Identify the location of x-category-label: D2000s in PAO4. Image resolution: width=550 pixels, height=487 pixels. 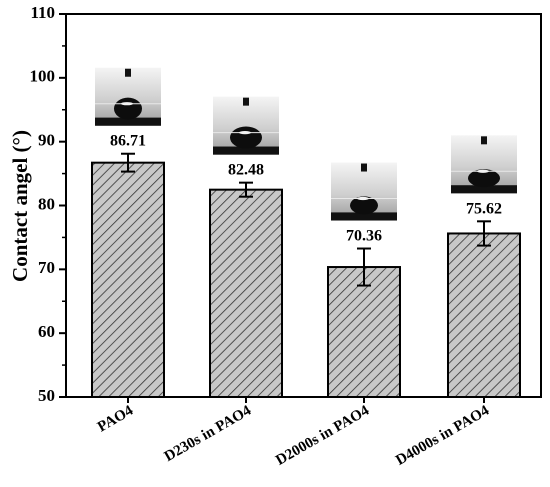
(322, 435).